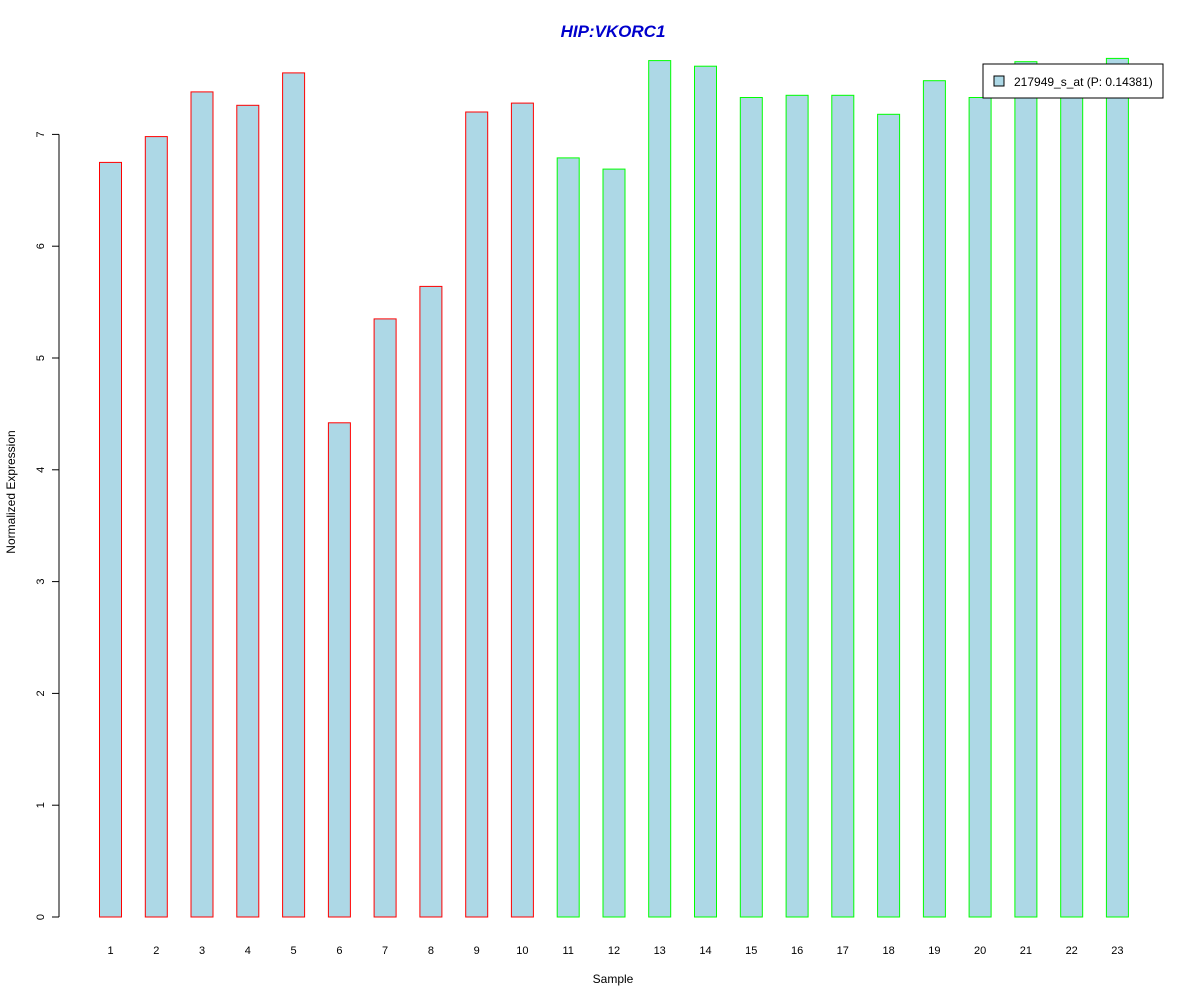 This screenshot has width=1200, height=1005. I want to click on x-tick-label: 23, so click(1117, 951).